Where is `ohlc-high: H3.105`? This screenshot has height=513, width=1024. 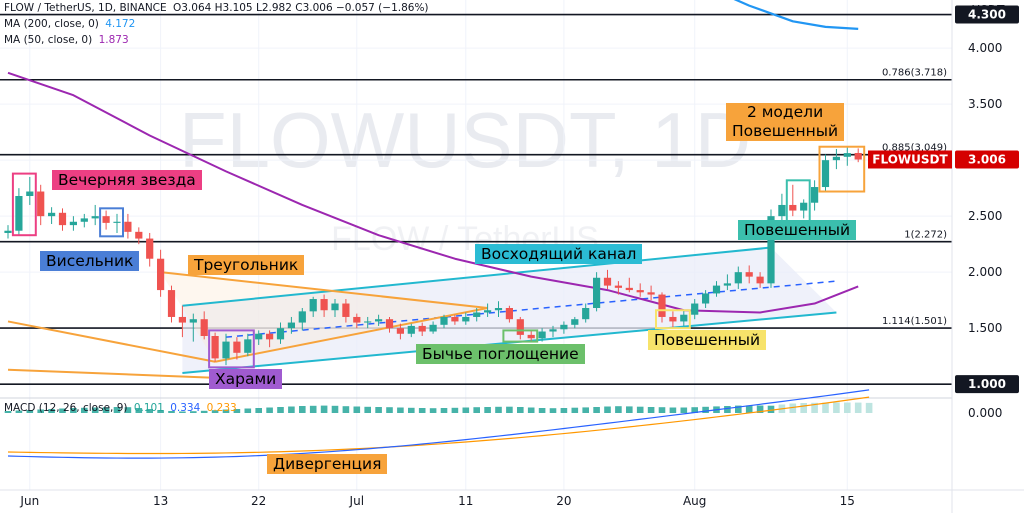
ohlc-high: H3.105 is located at coordinates (233, 8).